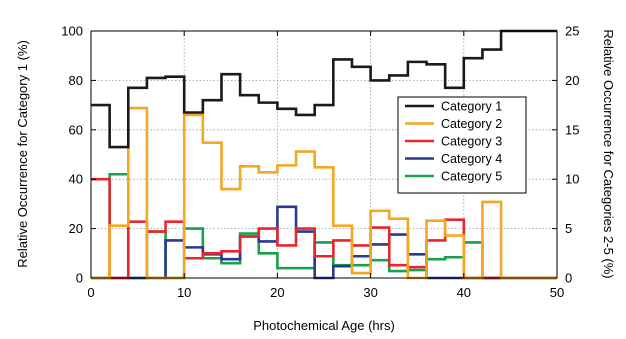 This screenshot has height=339, width=626. Describe the element at coordinates (557, 292) in the screenshot. I see `x-tick-label: 50` at that location.